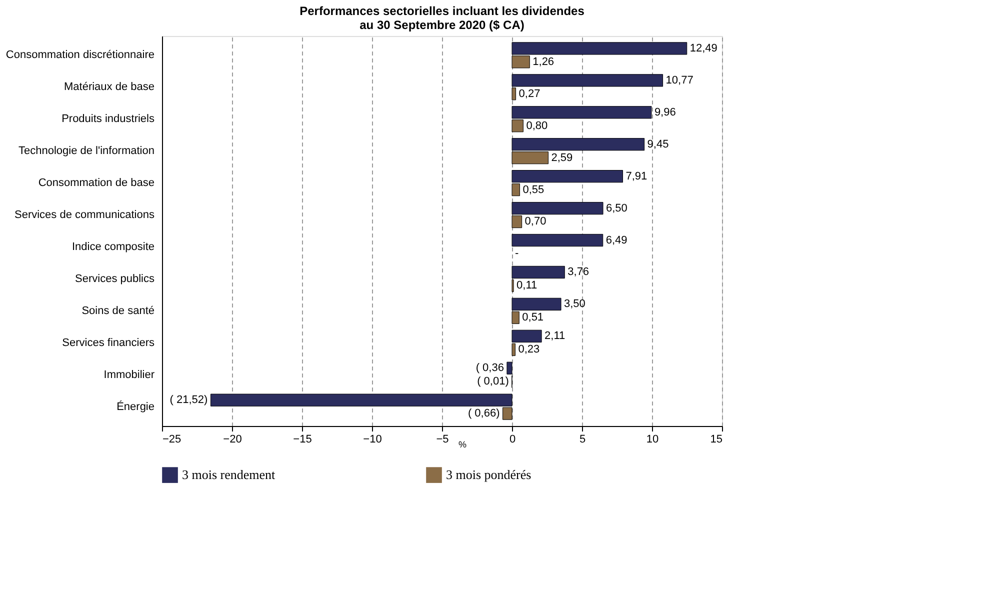 The image size is (995, 597). I want to click on x-tick-label: −10, so click(372, 440).